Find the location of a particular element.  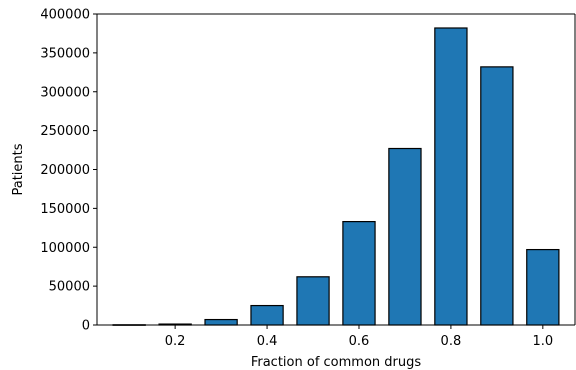

y-tick-label: 400000 is located at coordinates (65, 15).